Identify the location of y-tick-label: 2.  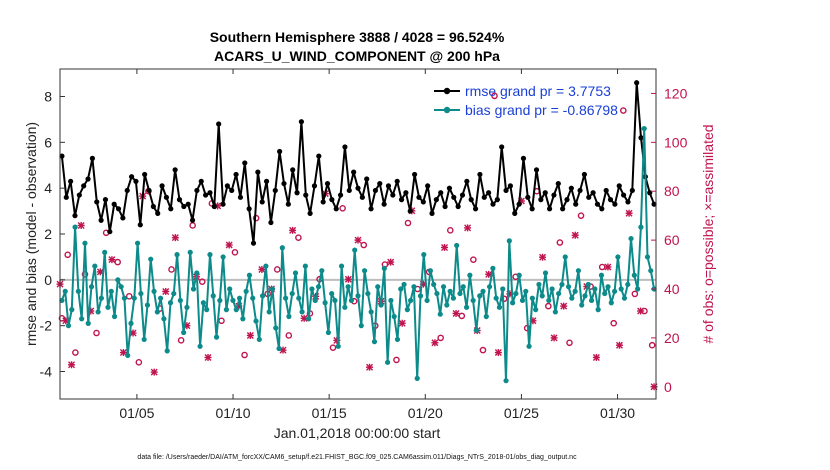
(48, 234).